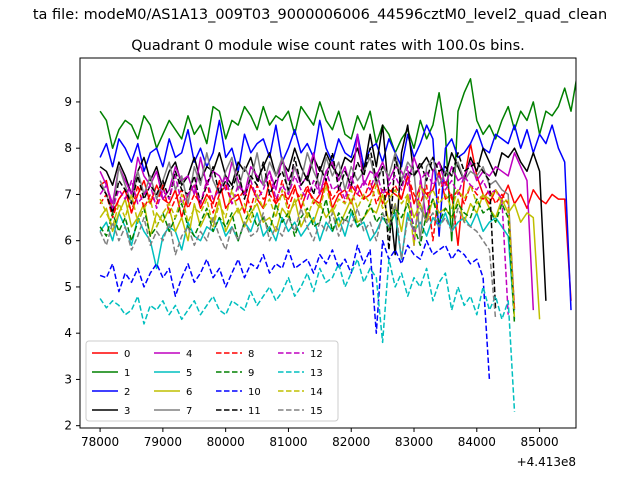 The width and height of the screenshot is (640, 480). I want to click on legend-label-6: 6, so click(189, 392).